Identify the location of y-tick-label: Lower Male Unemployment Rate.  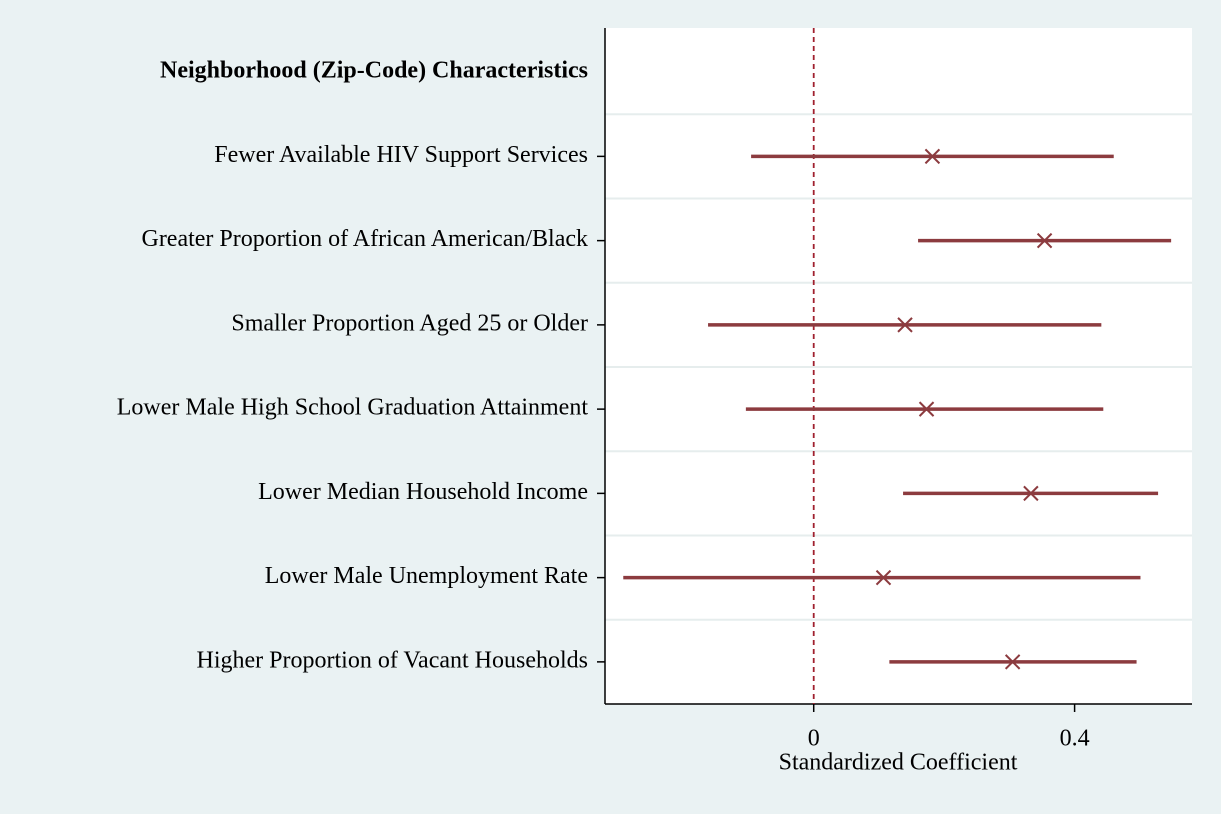
(426, 576).